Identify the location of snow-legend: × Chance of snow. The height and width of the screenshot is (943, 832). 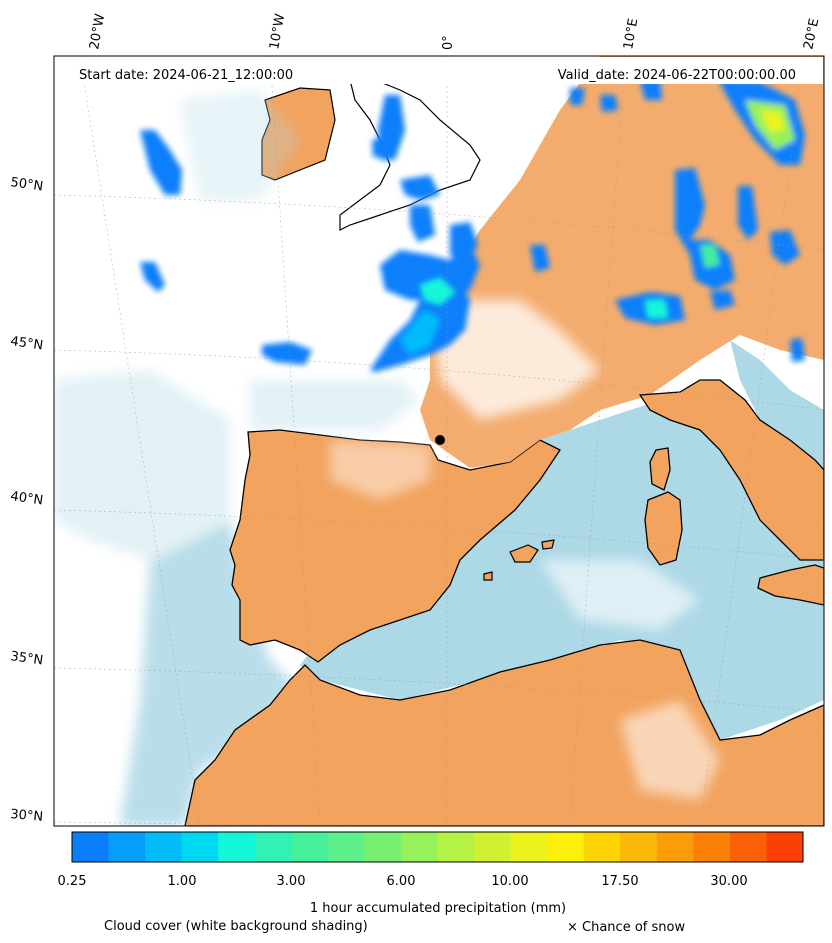
(626, 927).